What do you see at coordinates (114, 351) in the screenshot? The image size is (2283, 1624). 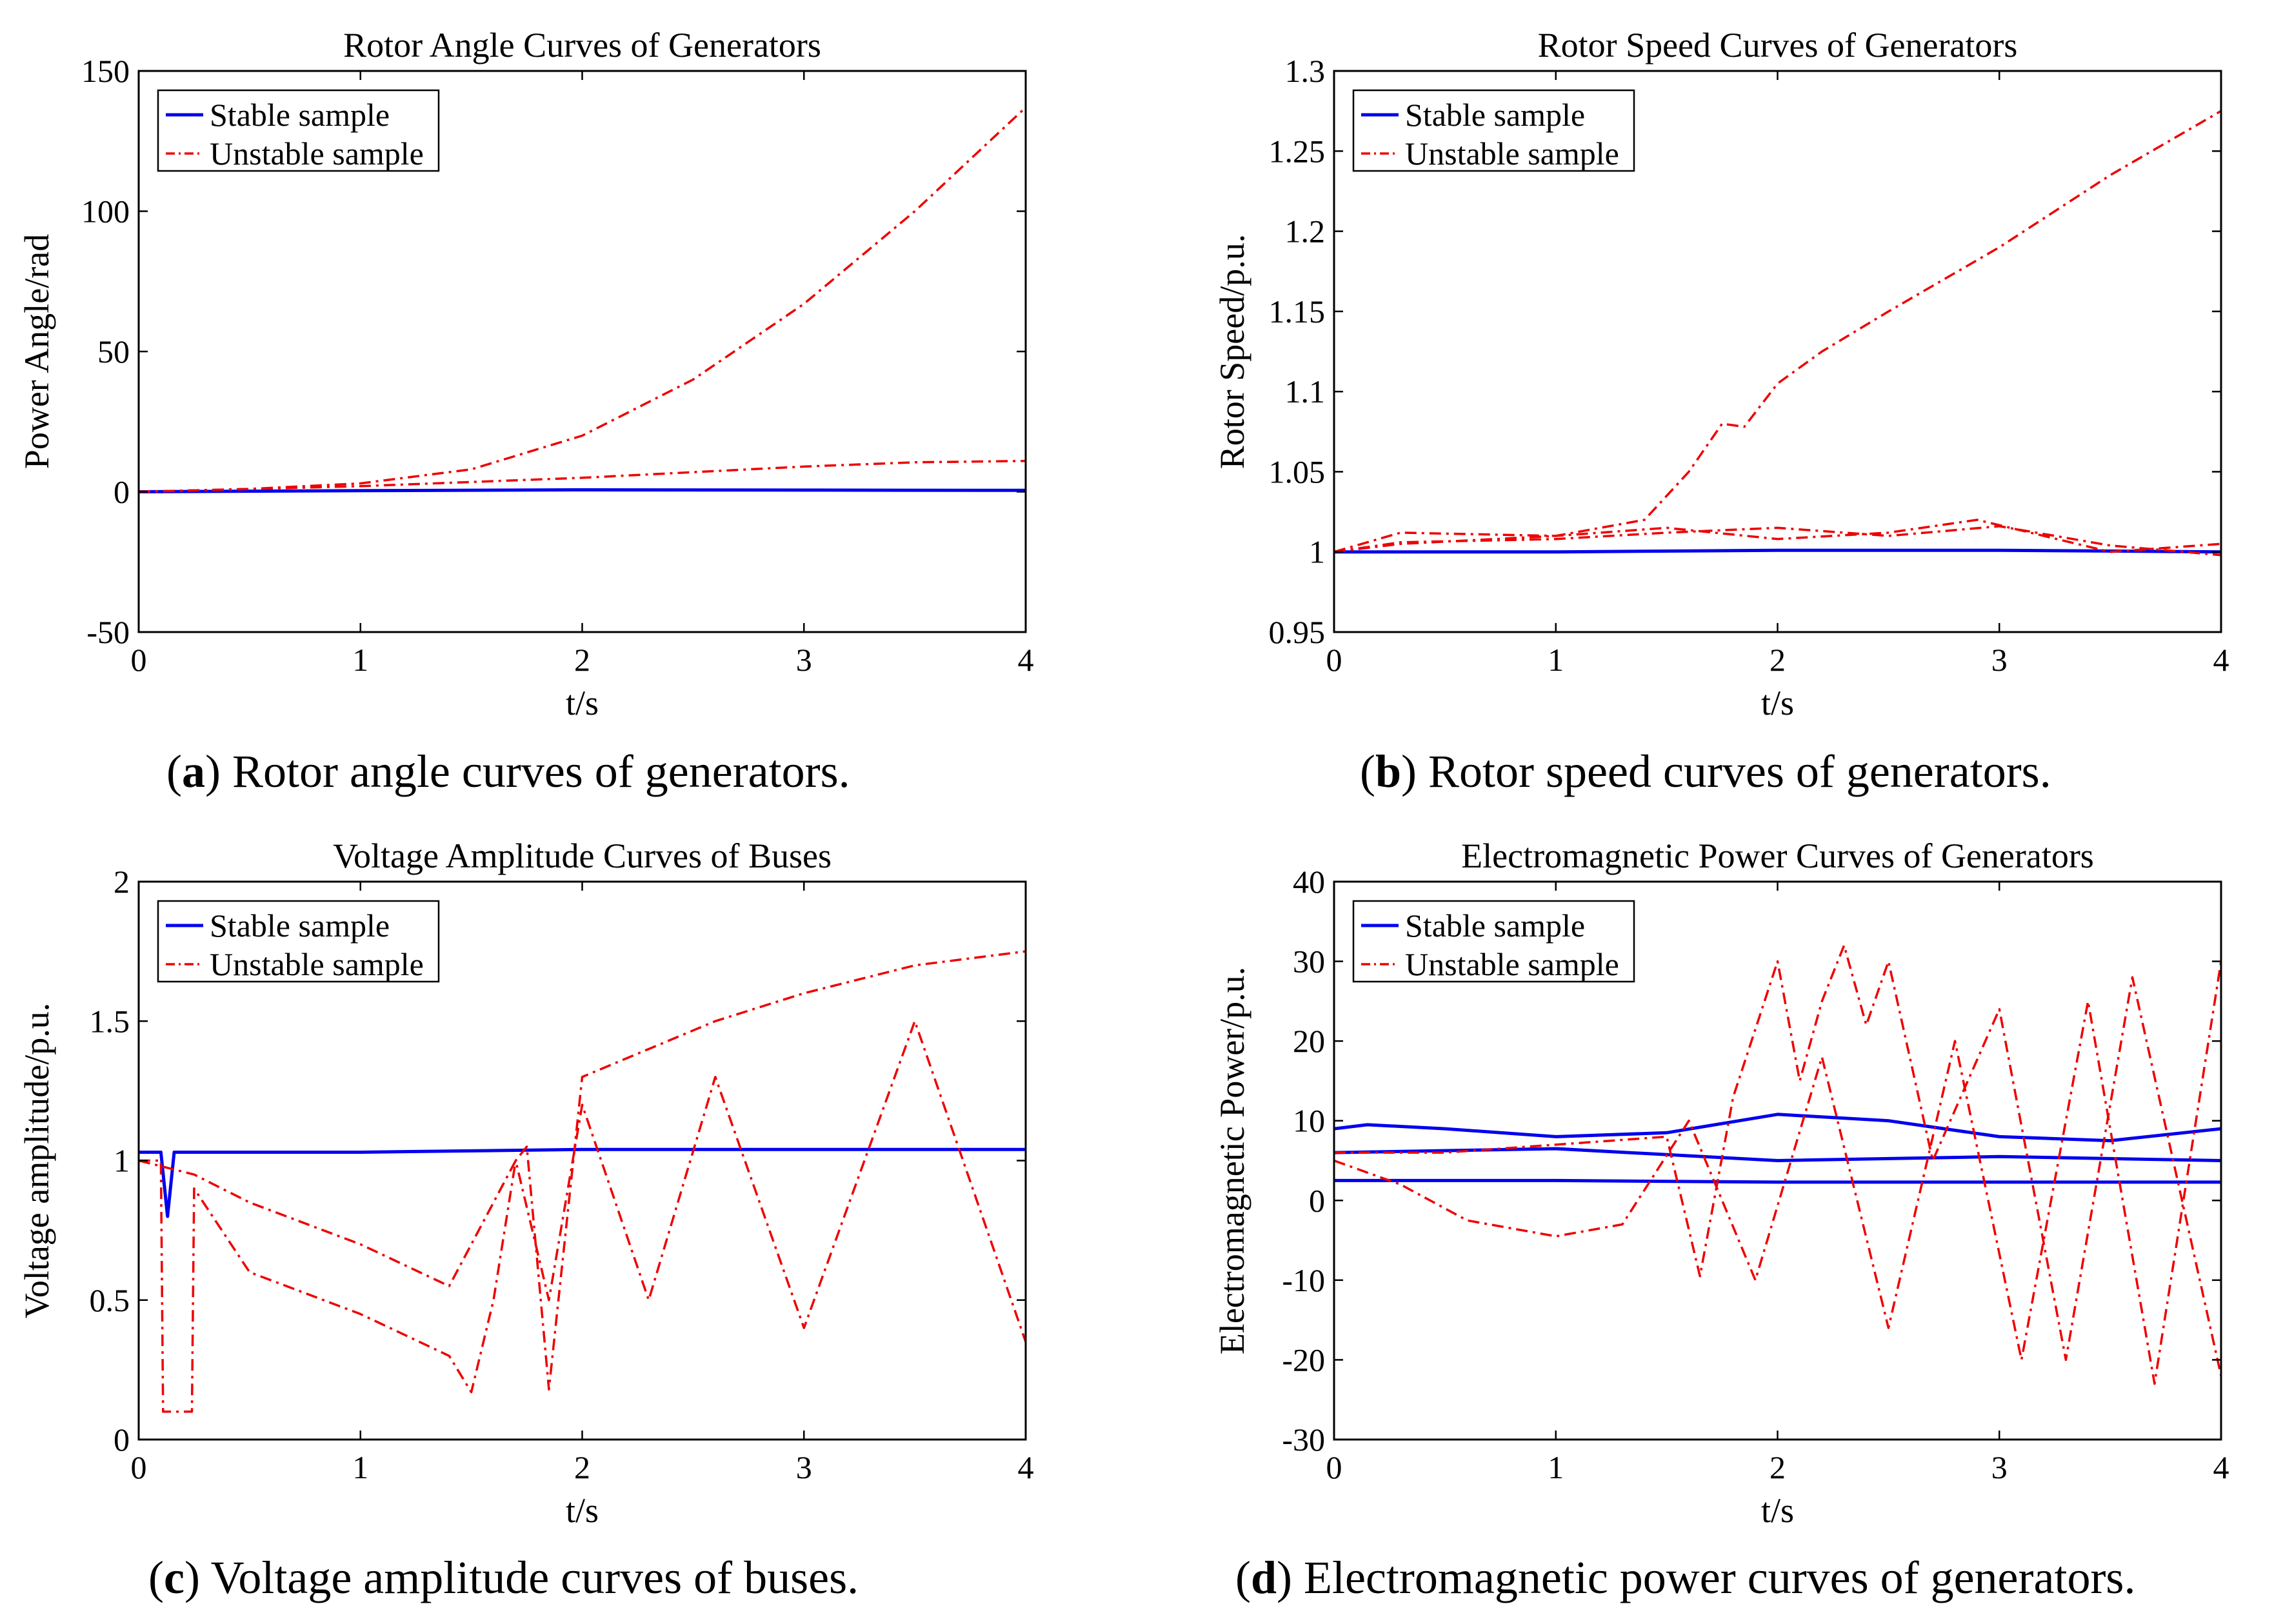 I see `y-tick-label: 50` at bounding box center [114, 351].